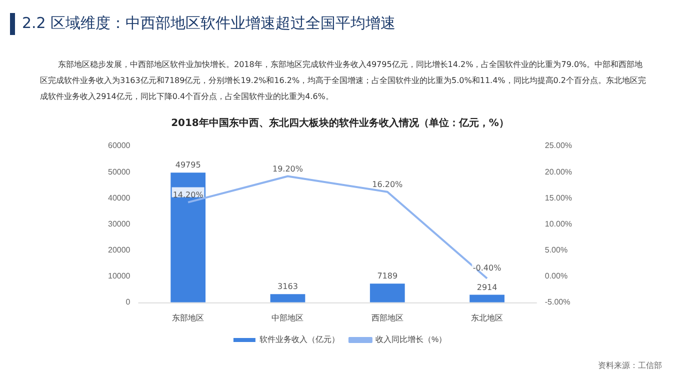  What do you see at coordinates (188, 195) in the screenshot?
I see `data-label: 14.20%` at bounding box center [188, 195].